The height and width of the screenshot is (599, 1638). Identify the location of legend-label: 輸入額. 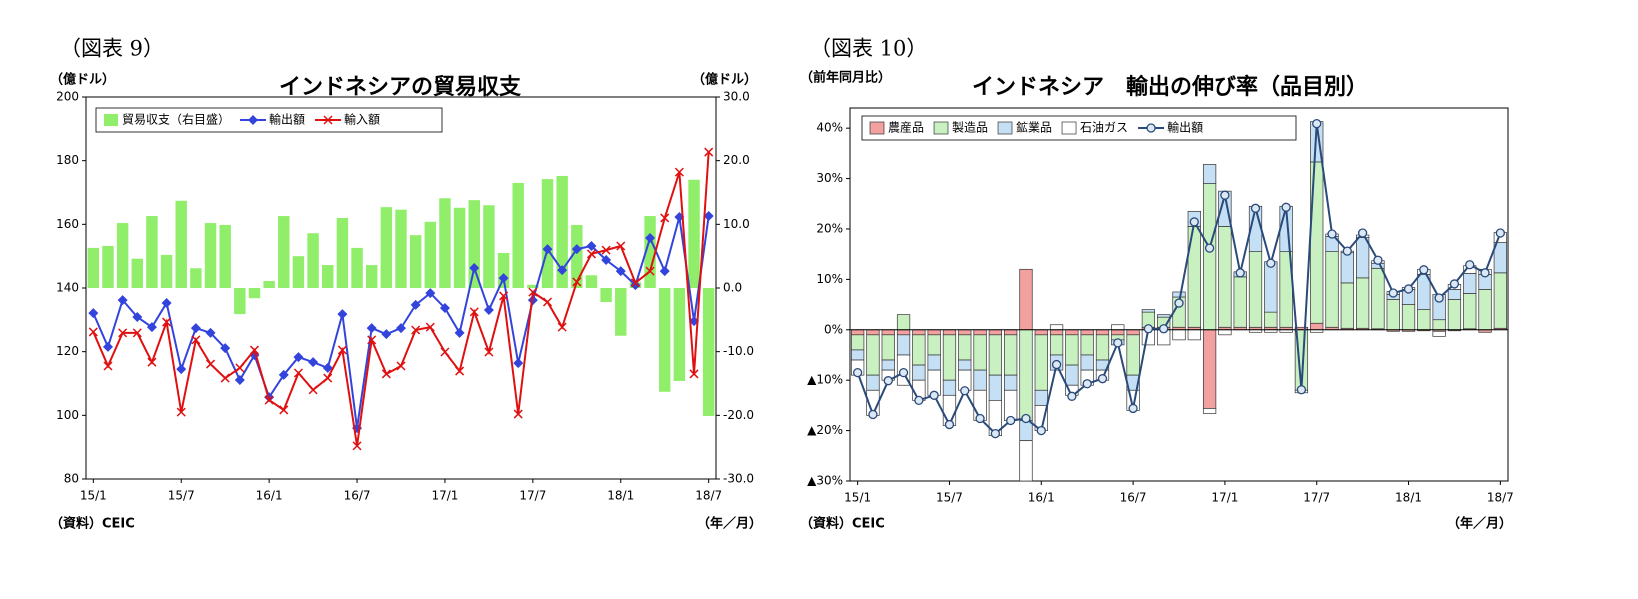
(362, 119).